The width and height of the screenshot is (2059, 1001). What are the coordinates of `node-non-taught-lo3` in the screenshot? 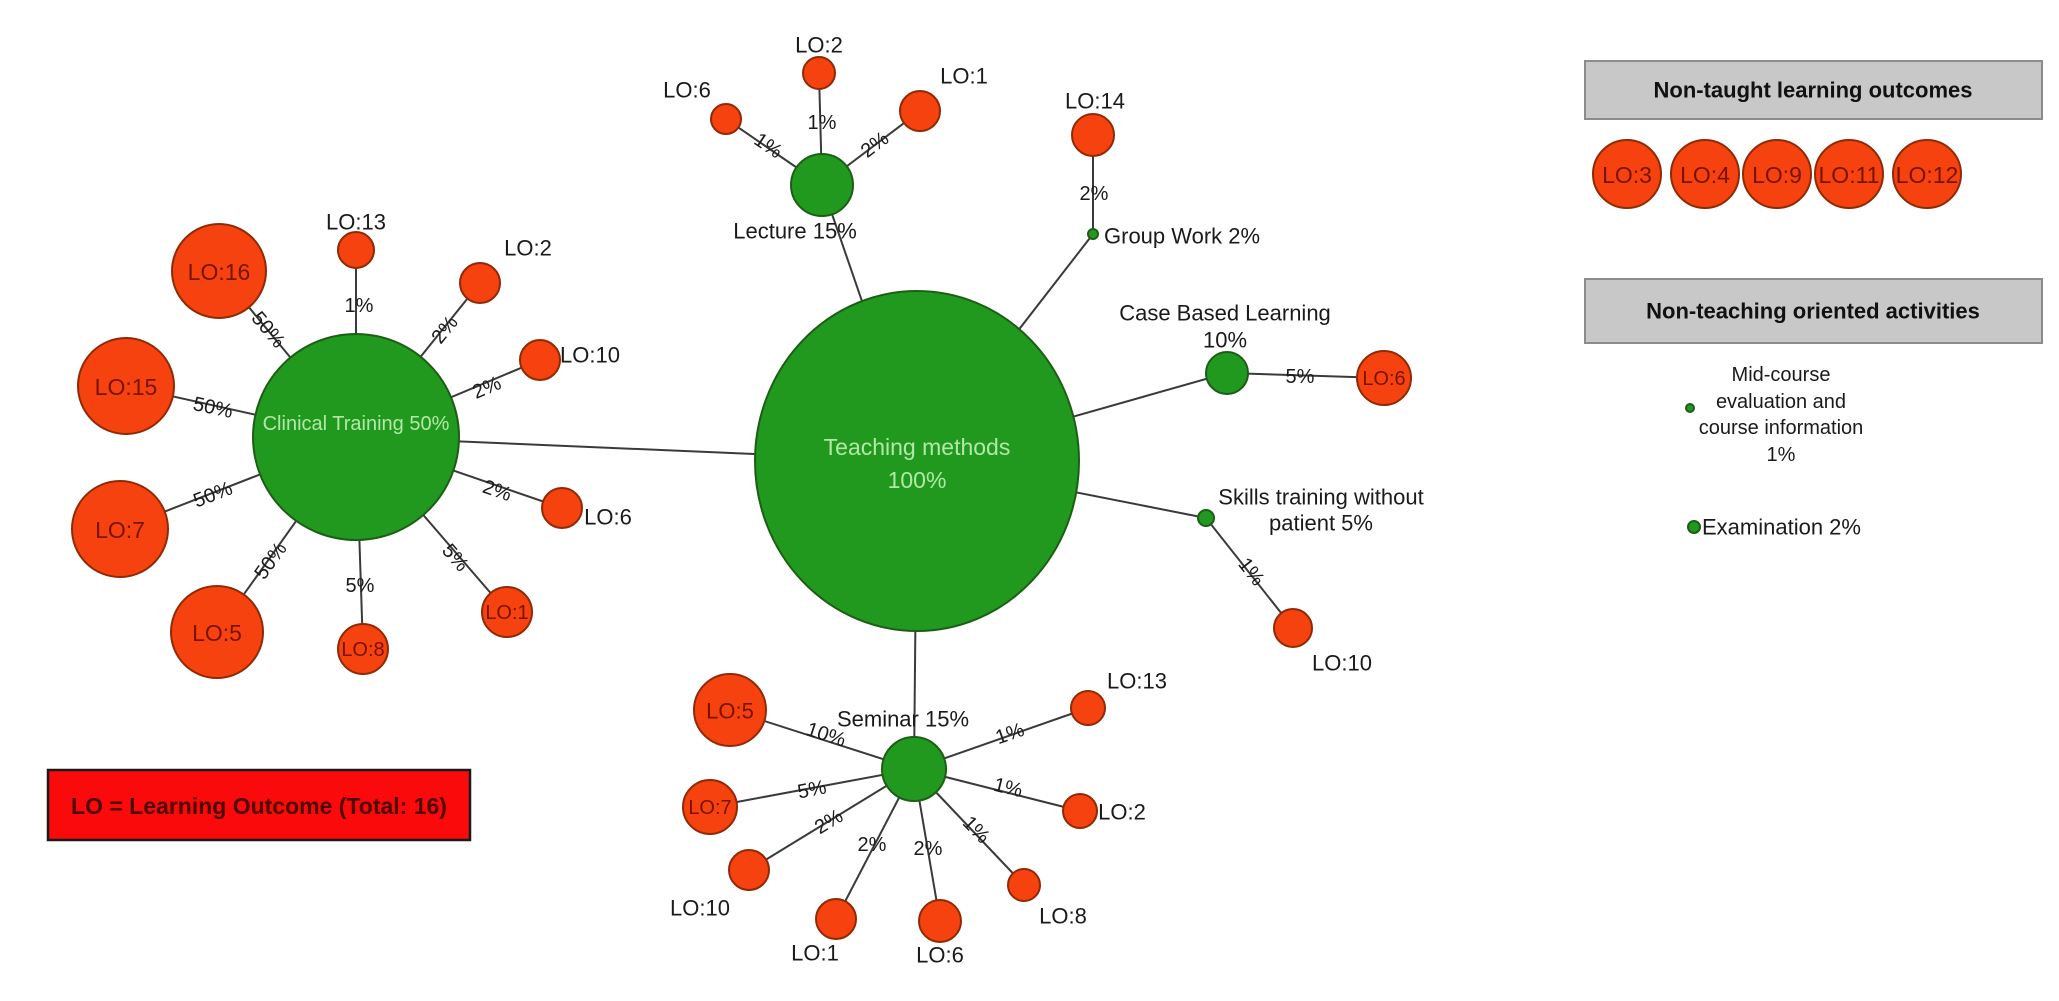 It's located at (1627, 174).